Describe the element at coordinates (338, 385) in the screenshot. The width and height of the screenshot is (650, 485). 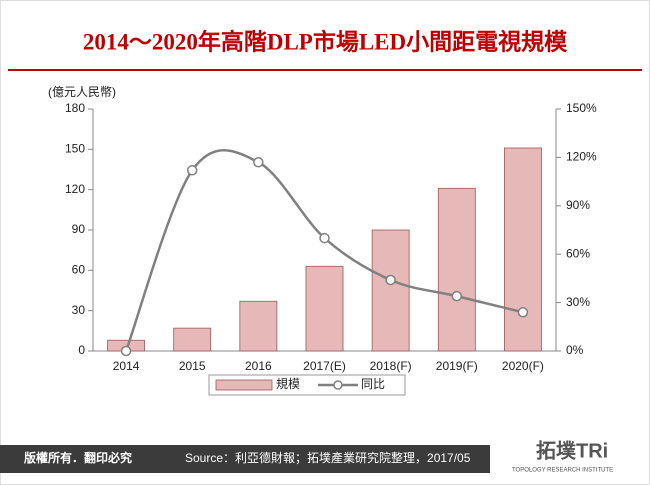
I see `legend-marker` at that location.